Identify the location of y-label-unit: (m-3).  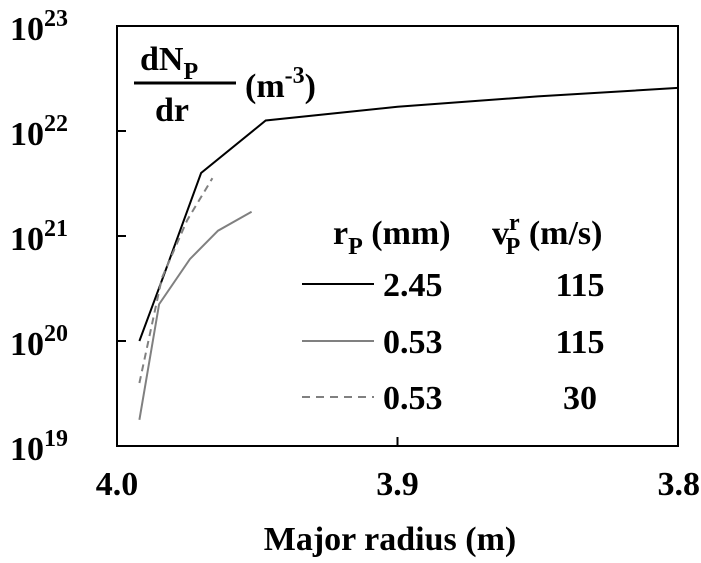
(280, 84).